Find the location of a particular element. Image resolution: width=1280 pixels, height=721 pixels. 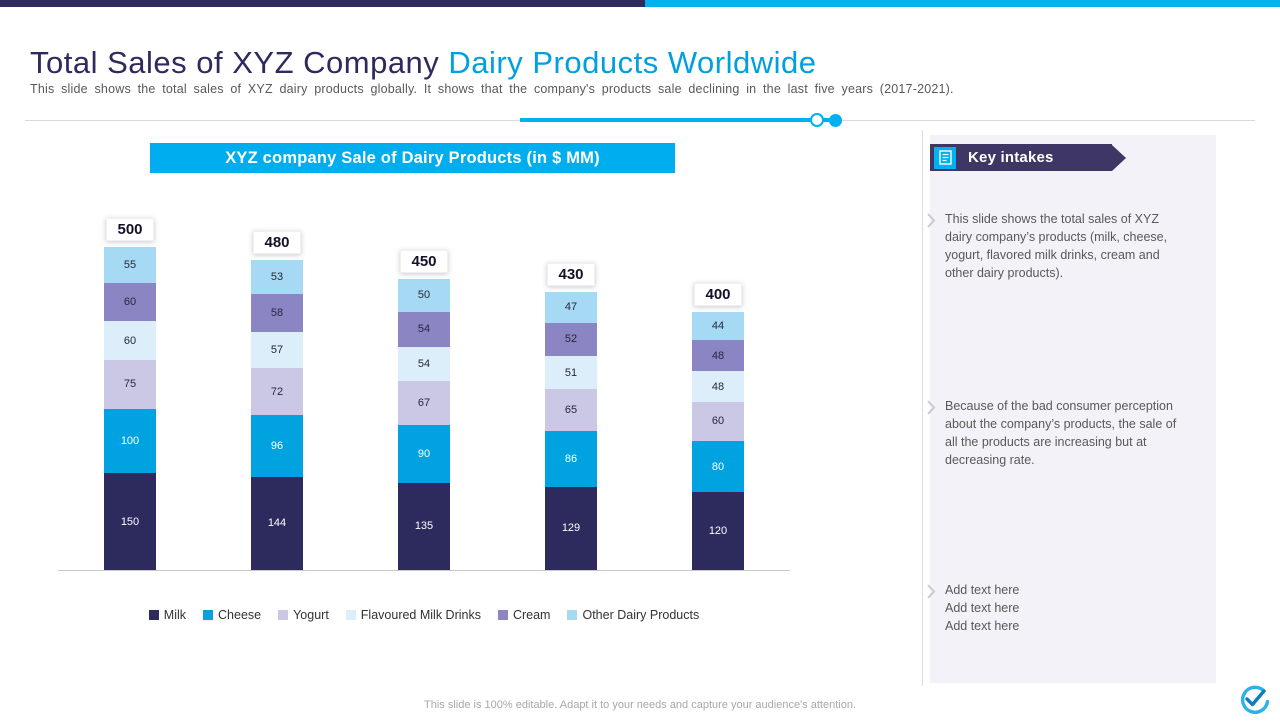

divider-dot-solid is located at coordinates (835, 120).